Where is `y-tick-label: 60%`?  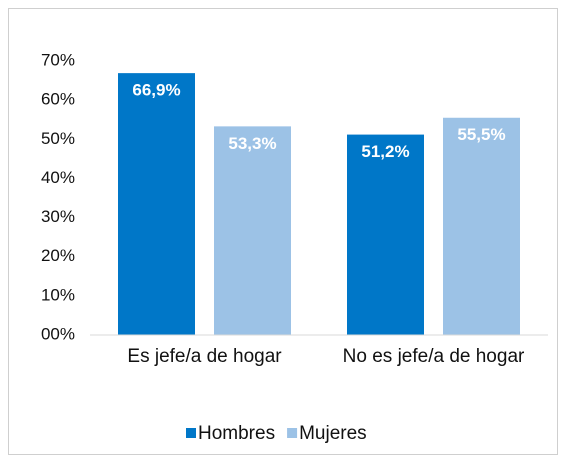 y-tick-label: 60% is located at coordinates (58, 99).